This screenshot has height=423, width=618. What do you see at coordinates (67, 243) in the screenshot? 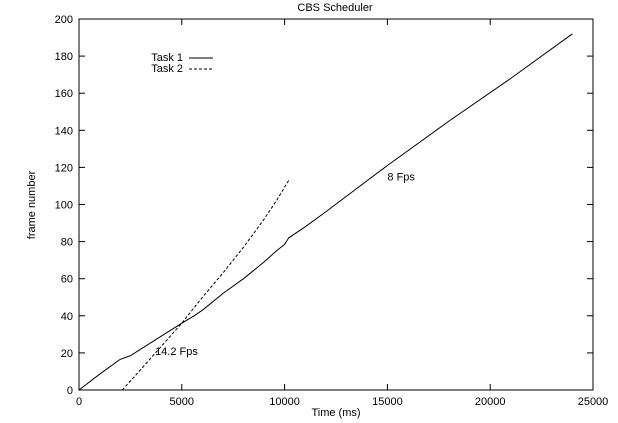
I see `y-tick-label: 80` at bounding box center [67, 243].